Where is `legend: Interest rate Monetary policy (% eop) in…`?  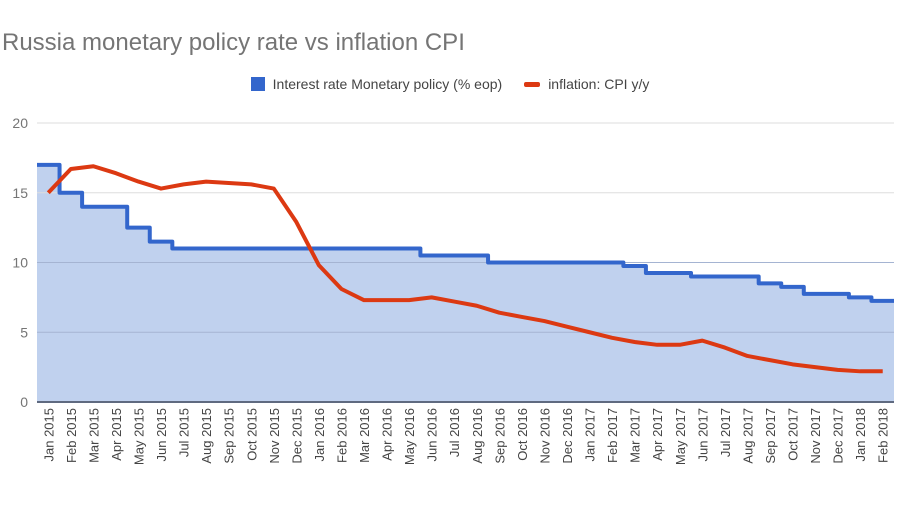
legend: Interest rate Monetary policy (% eop) in… is located at coordinates (450, 84).